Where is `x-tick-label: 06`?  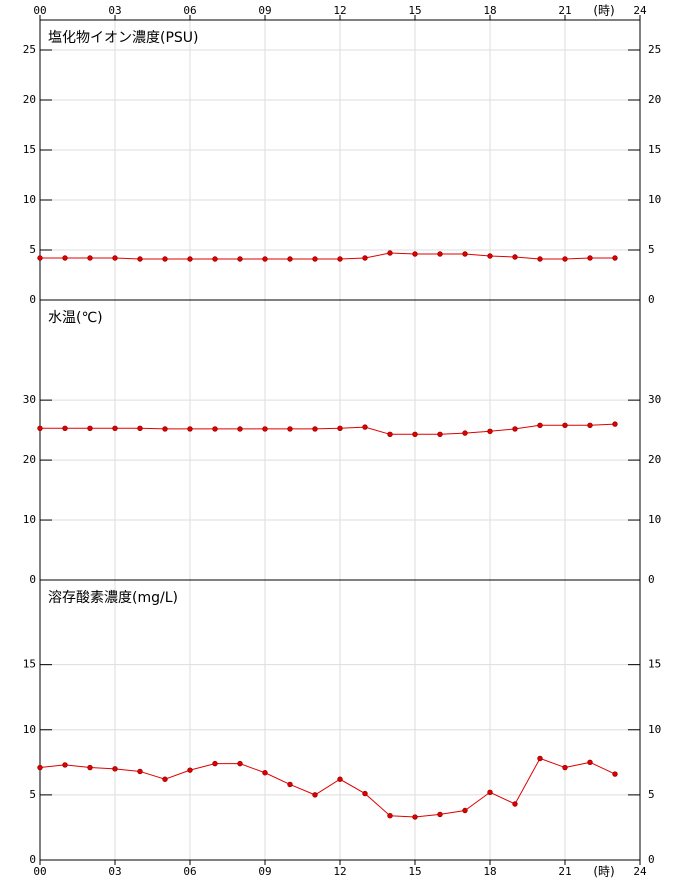
x-tick-label: 06 is located at coordinates (189, 10).